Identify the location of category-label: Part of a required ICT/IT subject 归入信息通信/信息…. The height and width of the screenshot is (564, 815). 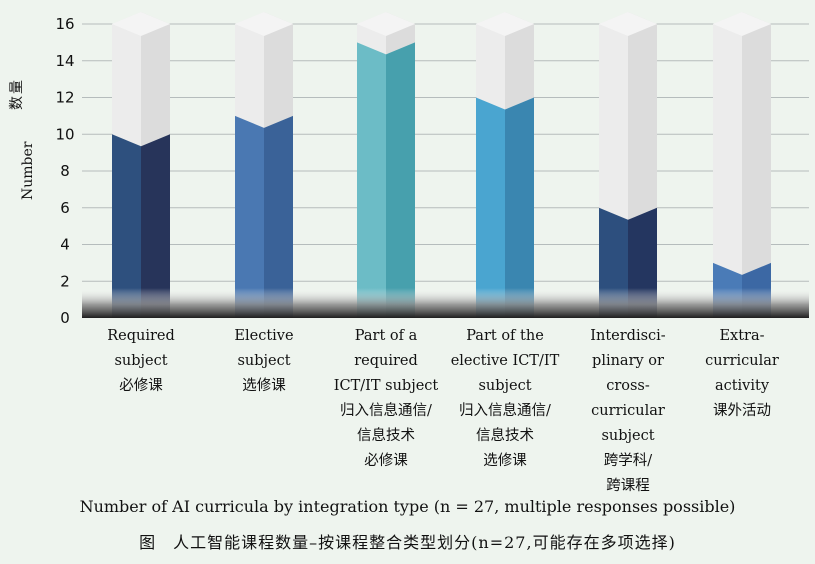
(386, 399).